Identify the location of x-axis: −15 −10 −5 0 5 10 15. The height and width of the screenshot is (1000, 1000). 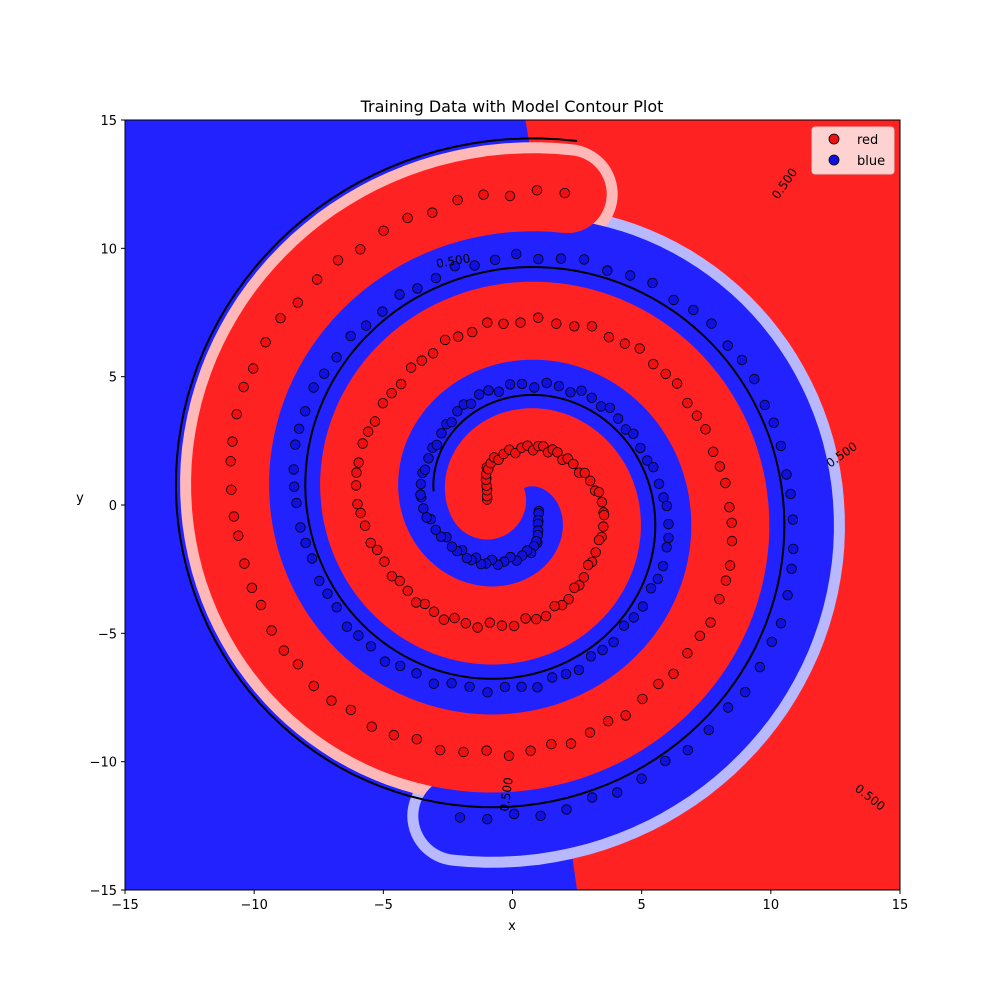
(509, 901).